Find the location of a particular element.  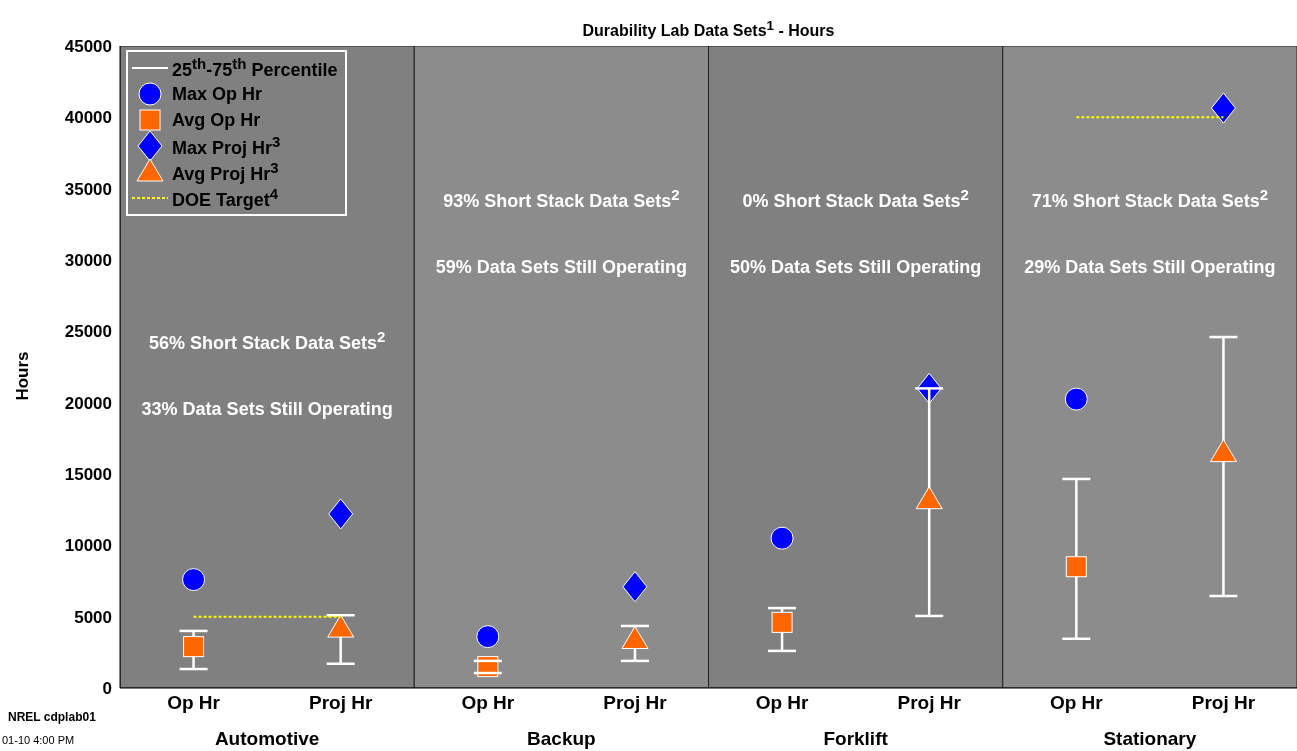

annotation: 59% Data Sets Still Operating is located at coordinates (561, 267).